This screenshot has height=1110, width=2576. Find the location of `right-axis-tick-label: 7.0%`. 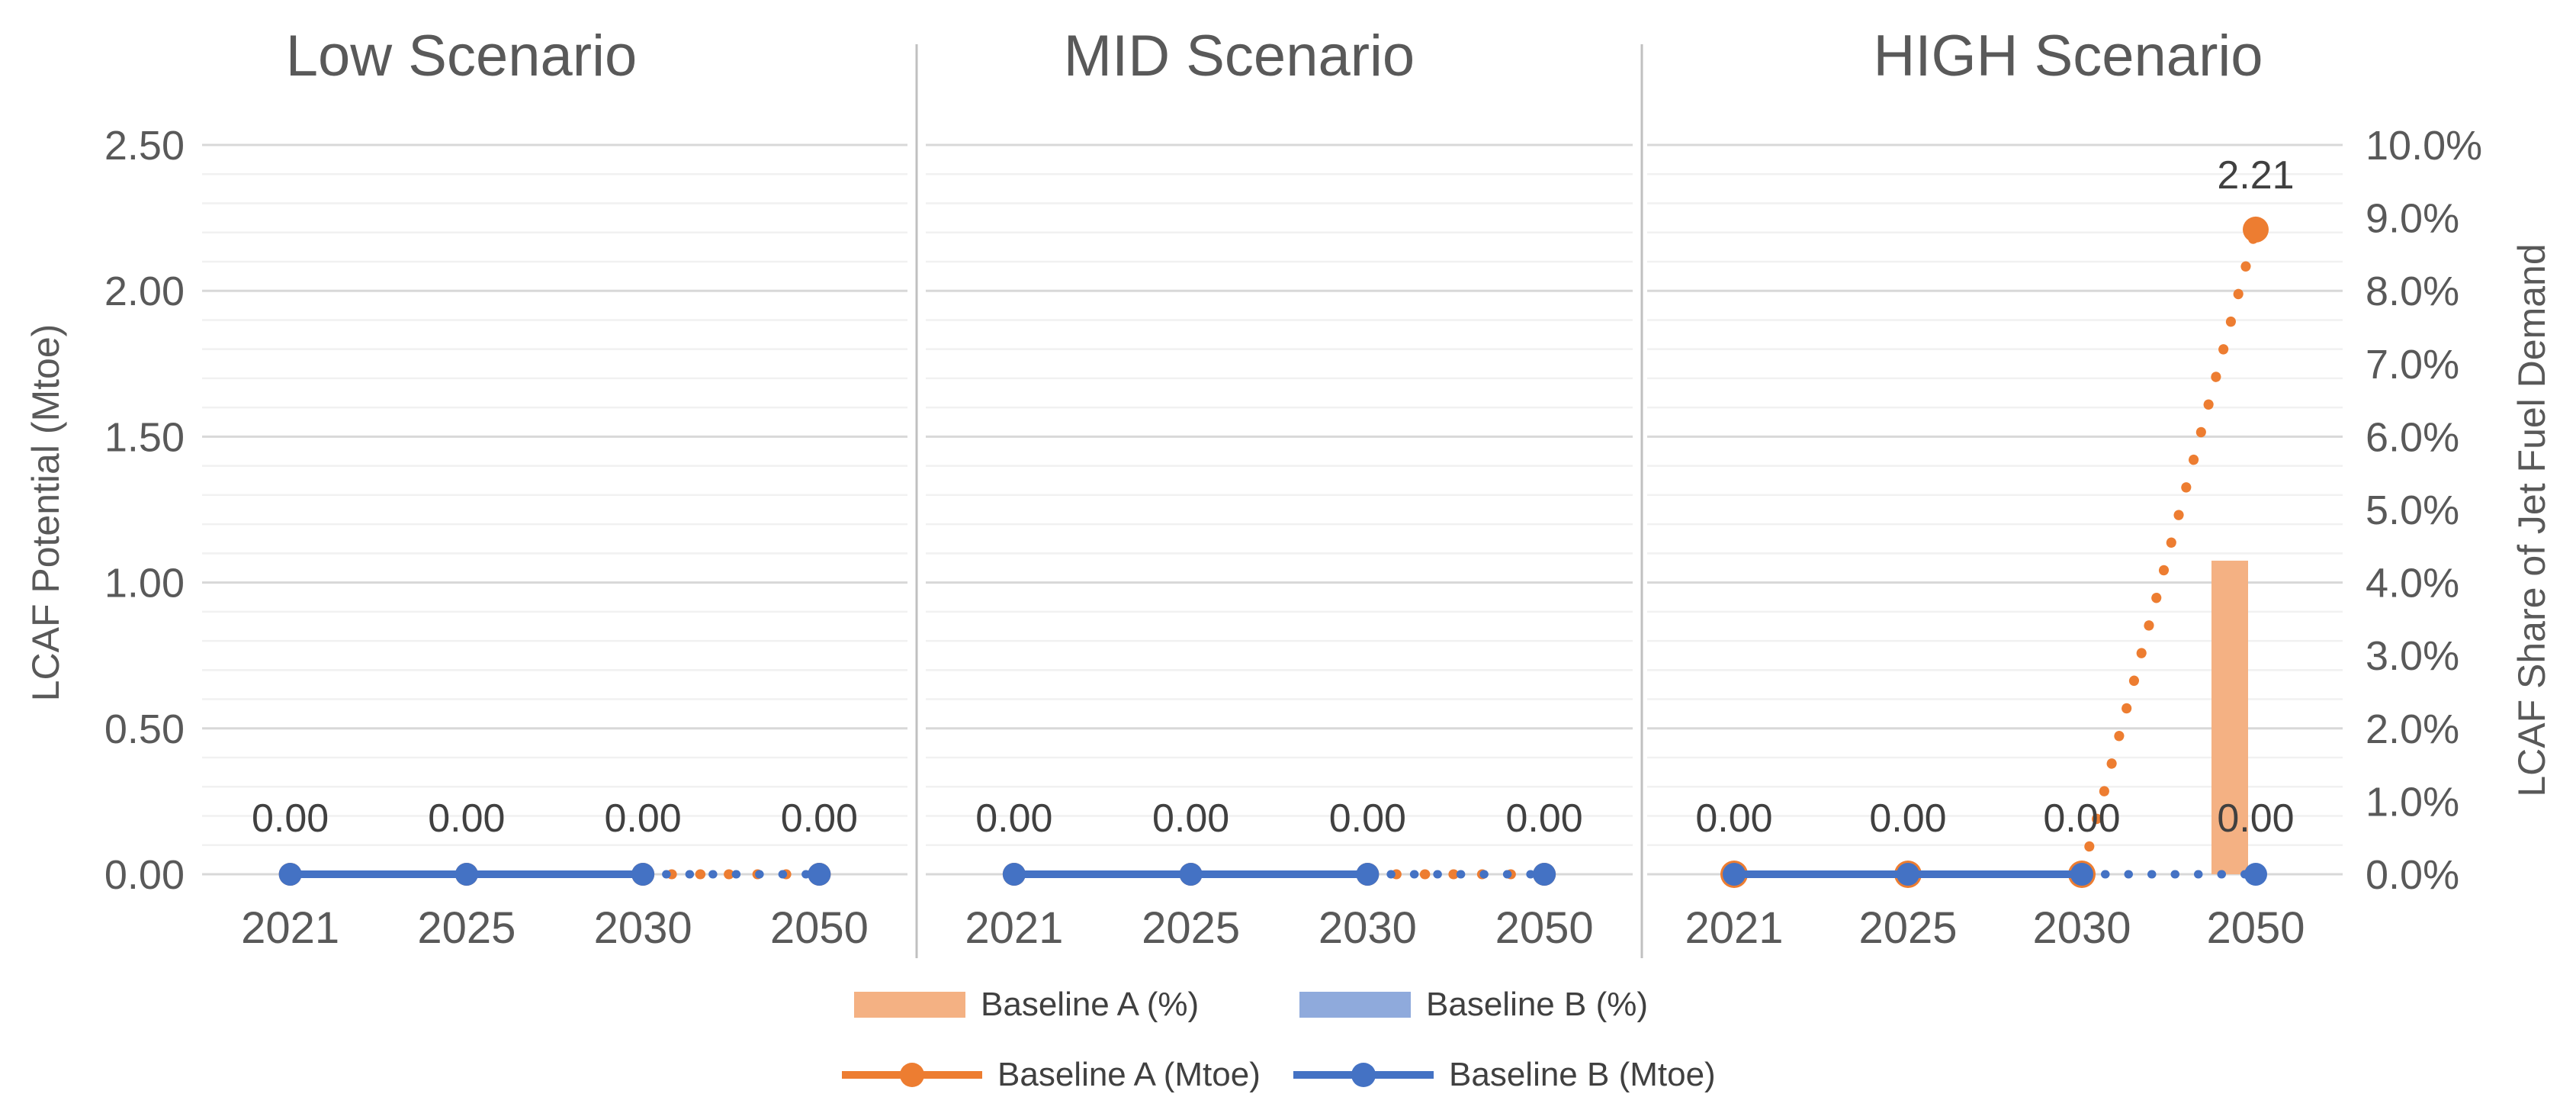

right-axis-tick-label: 7.0% is located at coordinates (2412, 365).